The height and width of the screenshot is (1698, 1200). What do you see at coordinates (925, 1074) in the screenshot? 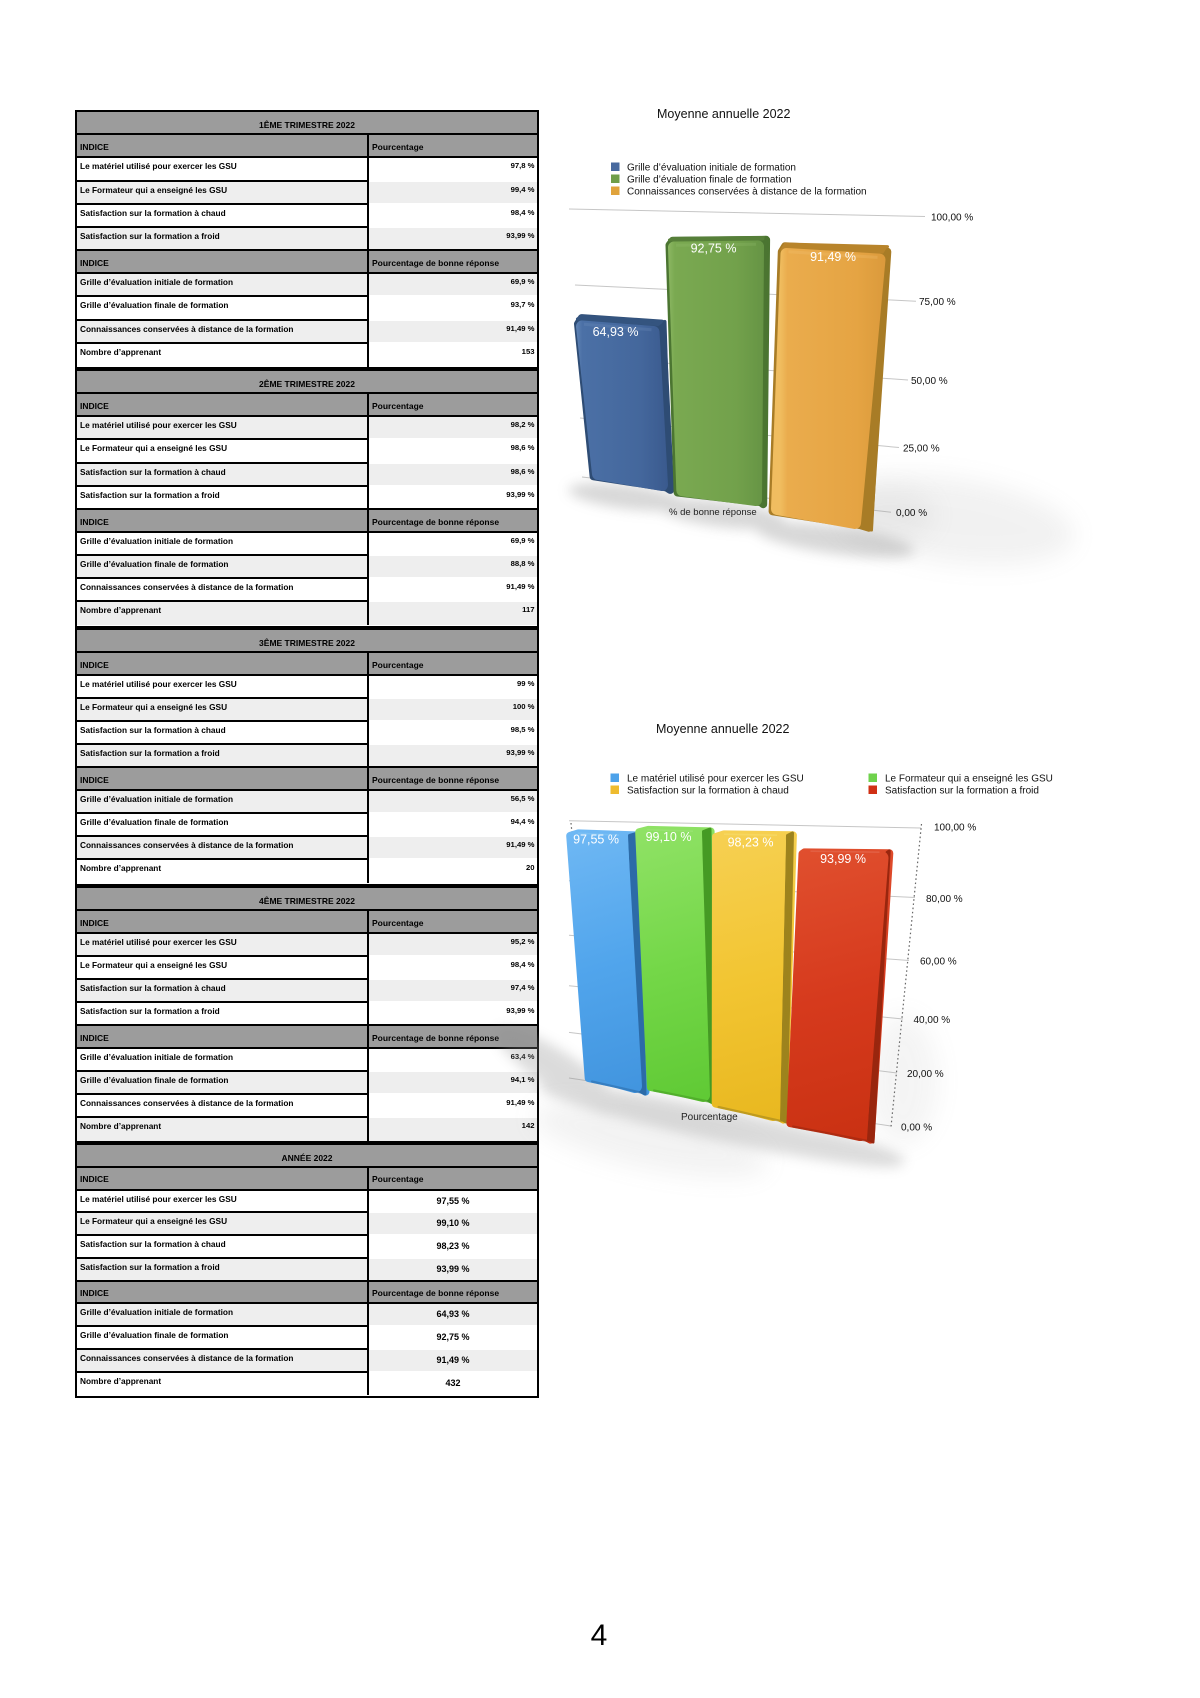
I see `svg-text: 20,00 %` at bounding box center [925, 1074].